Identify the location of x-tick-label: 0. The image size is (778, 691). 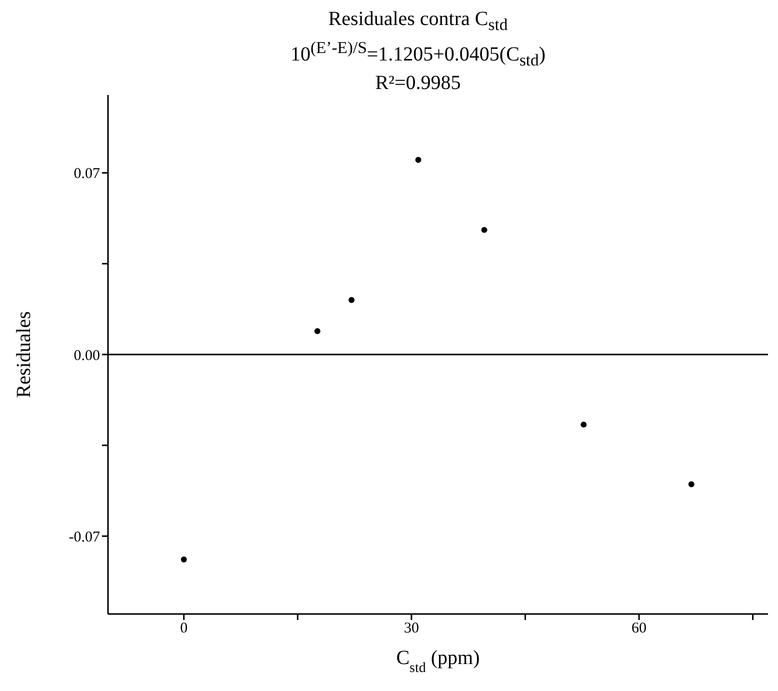
(184, 628).